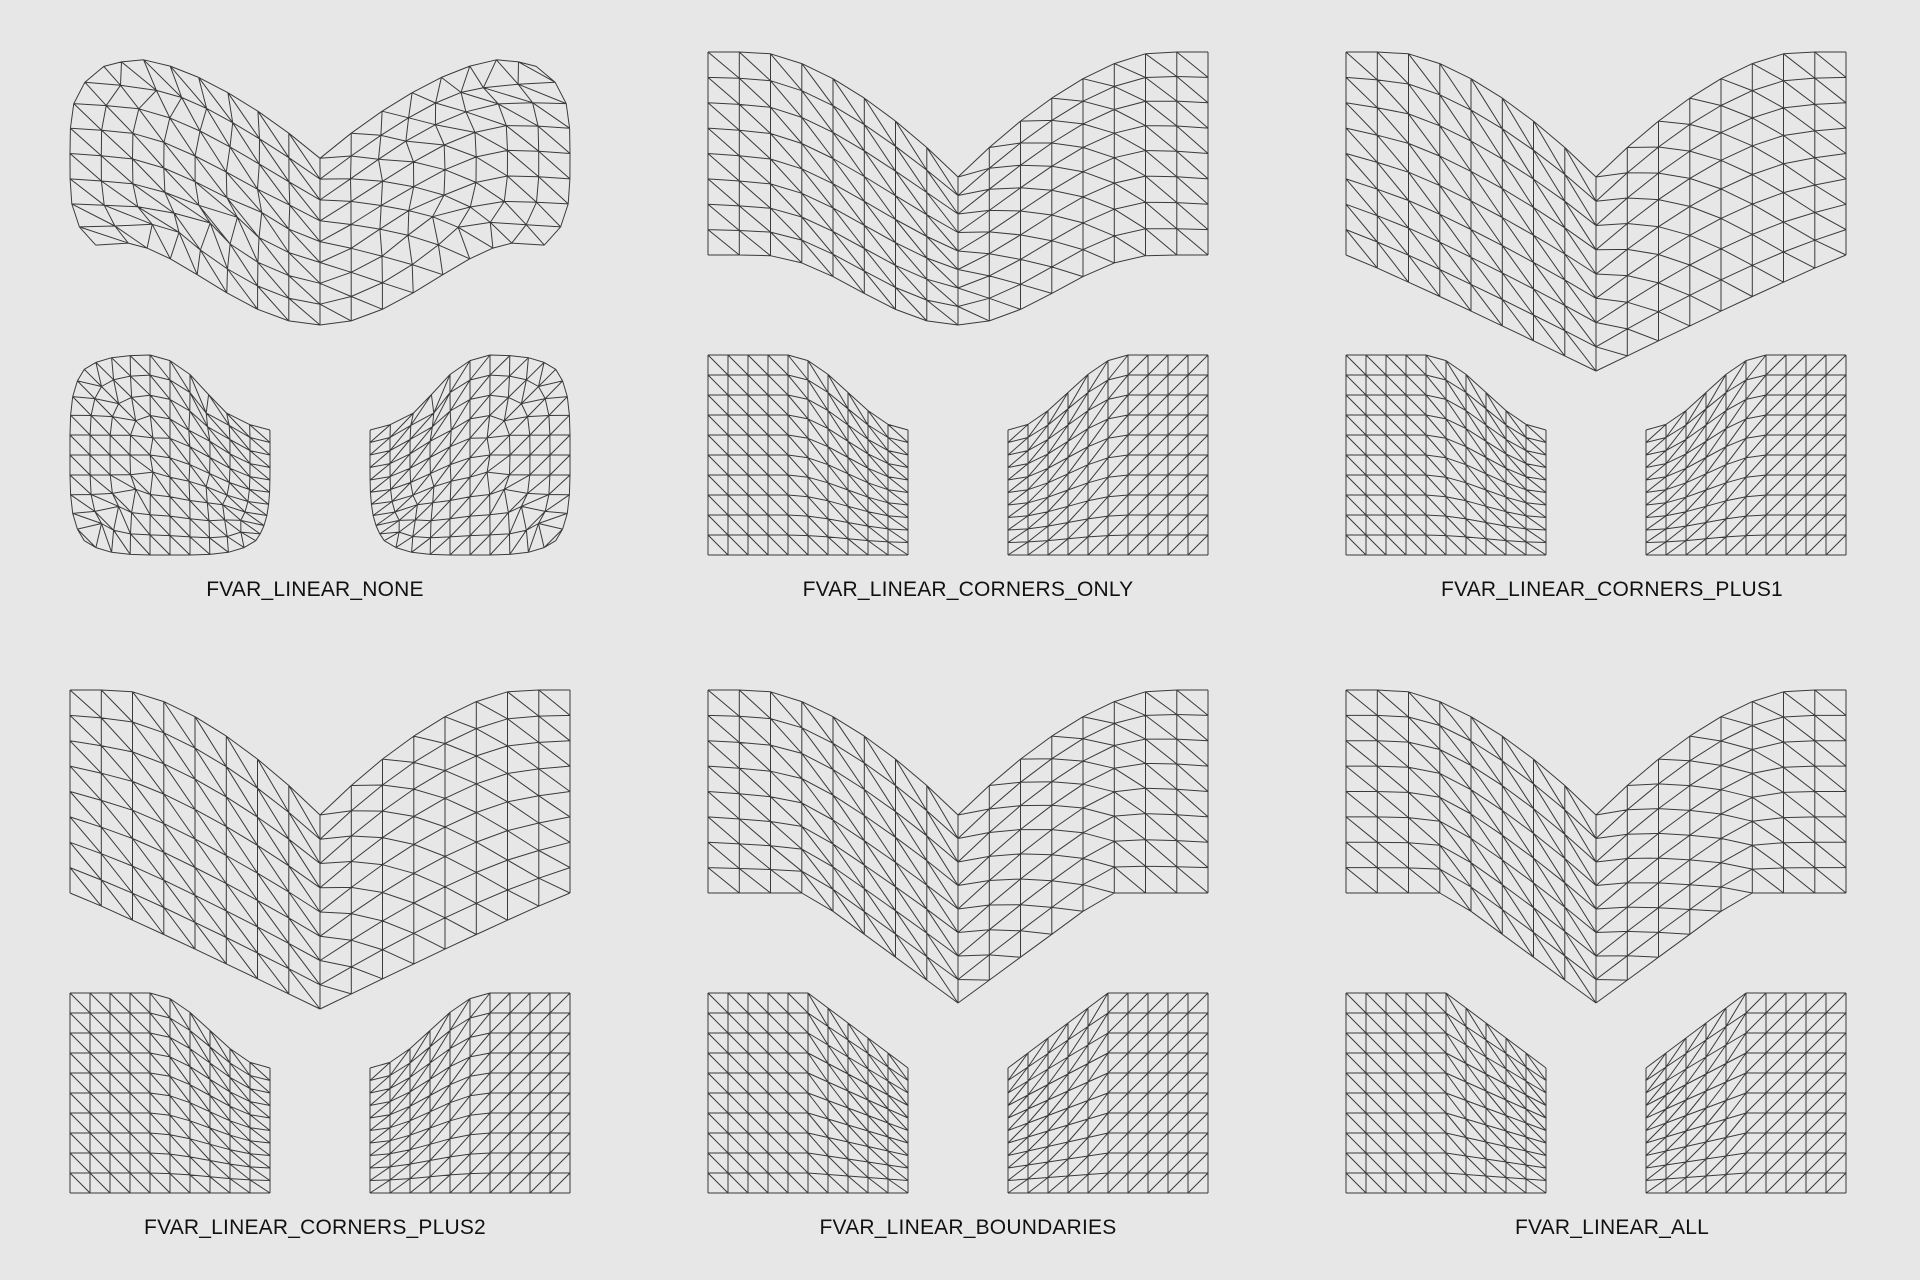 This screenshot has height=1280, width=1920. I want to click on panel-label-fvar-linear-boundaries: FVAR_LINEAR_BOUNDARIES, so click(968, 1227).